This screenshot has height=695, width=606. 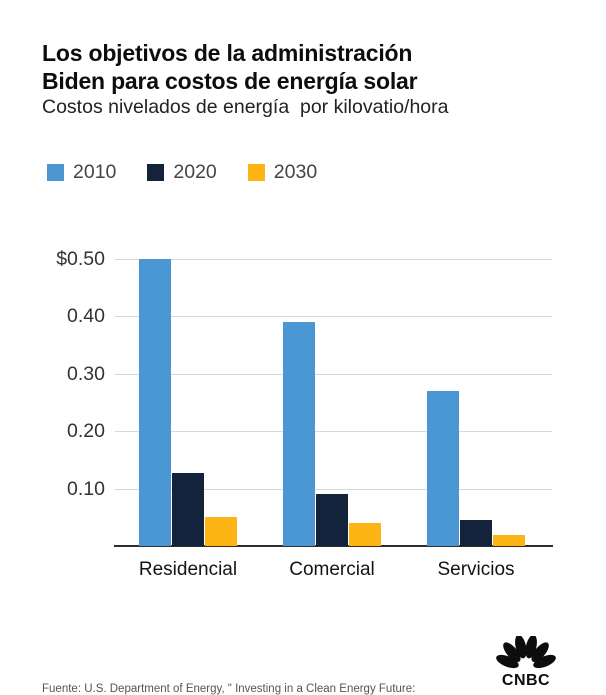 I want to click on legend-label-2030: 2030, so click(x=295, y=172).